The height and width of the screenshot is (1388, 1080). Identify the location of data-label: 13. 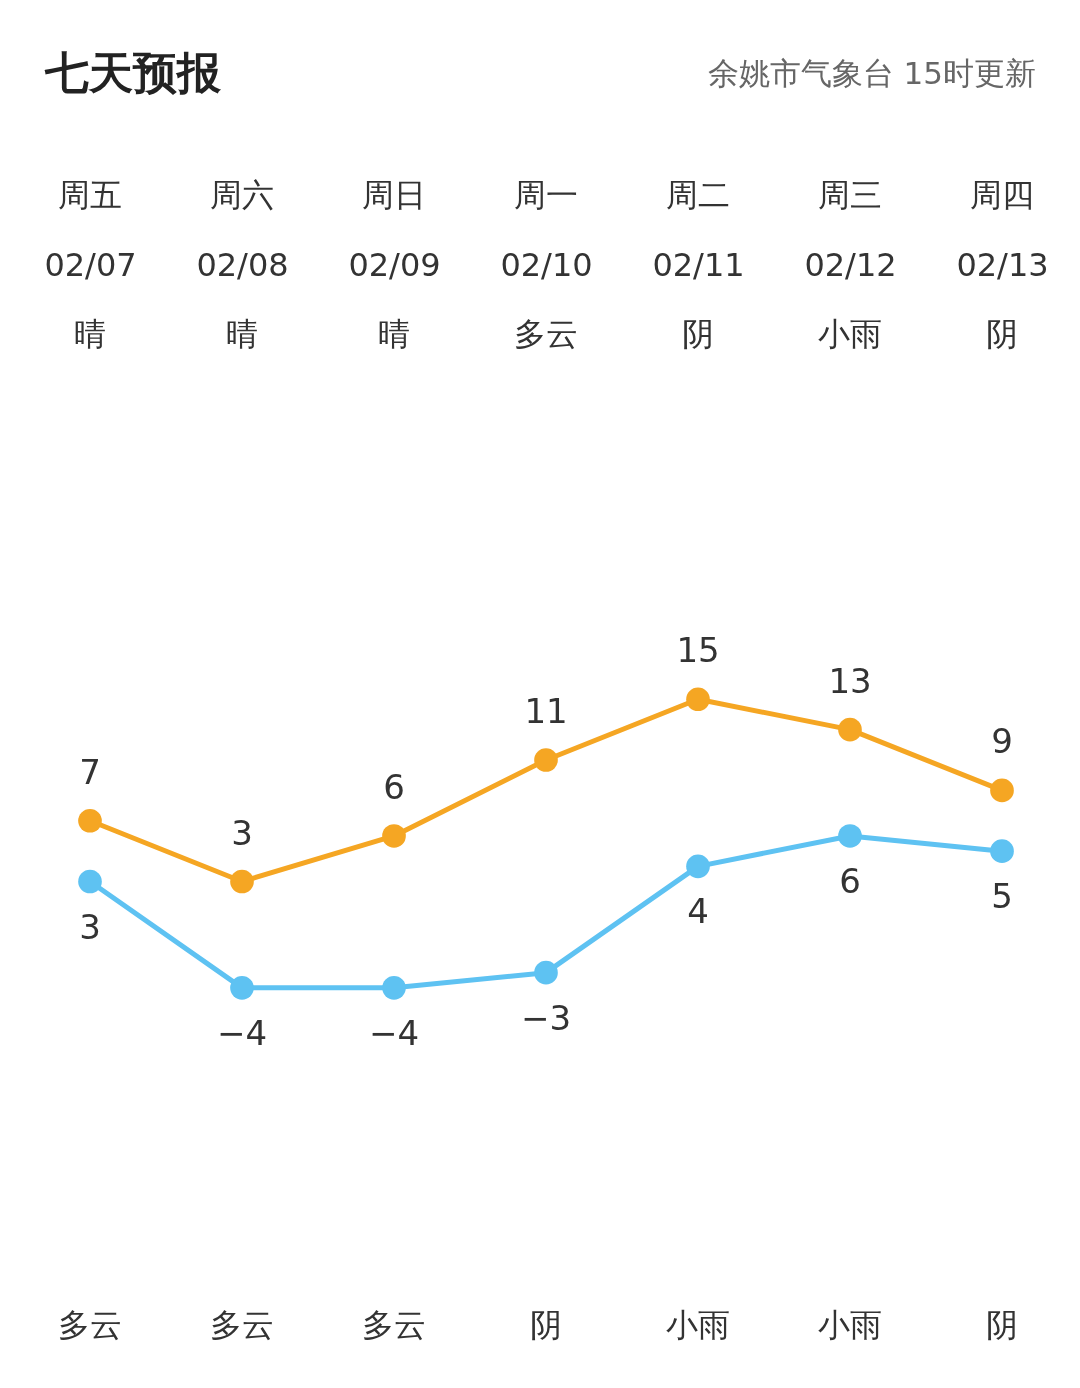
(850, 680).